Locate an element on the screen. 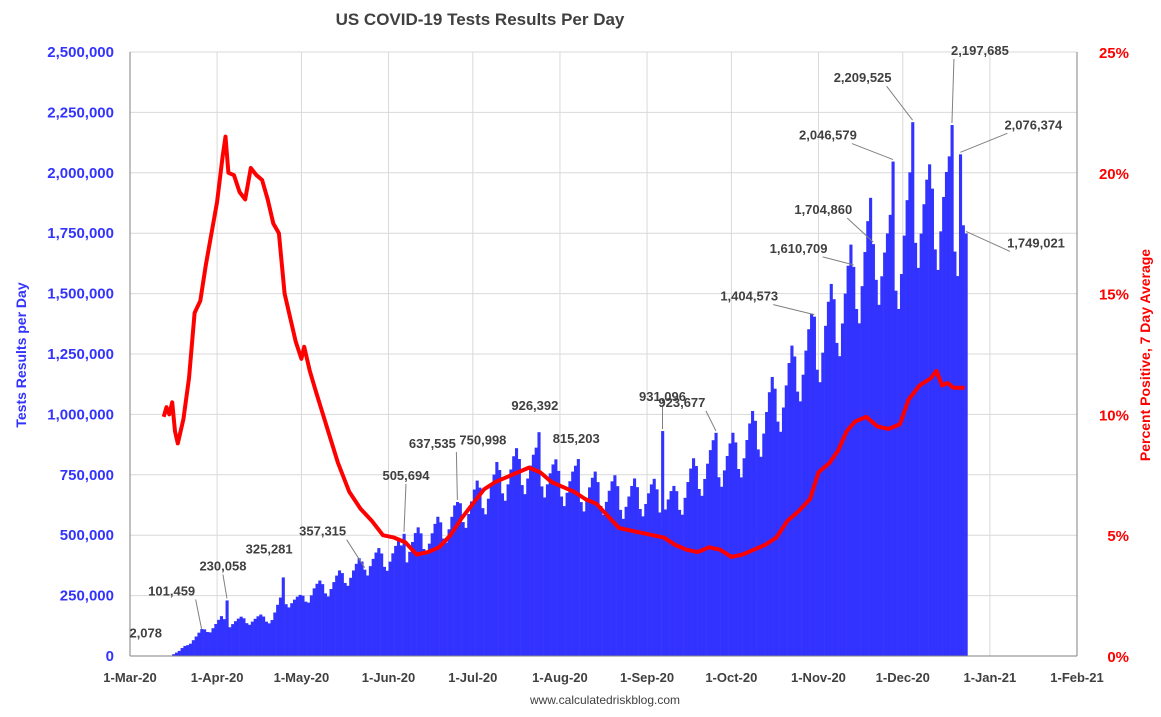 This screenshot has width=1161, height=717. y-tick-label-left: 2,250,000 is located at coordinates (80, 112).